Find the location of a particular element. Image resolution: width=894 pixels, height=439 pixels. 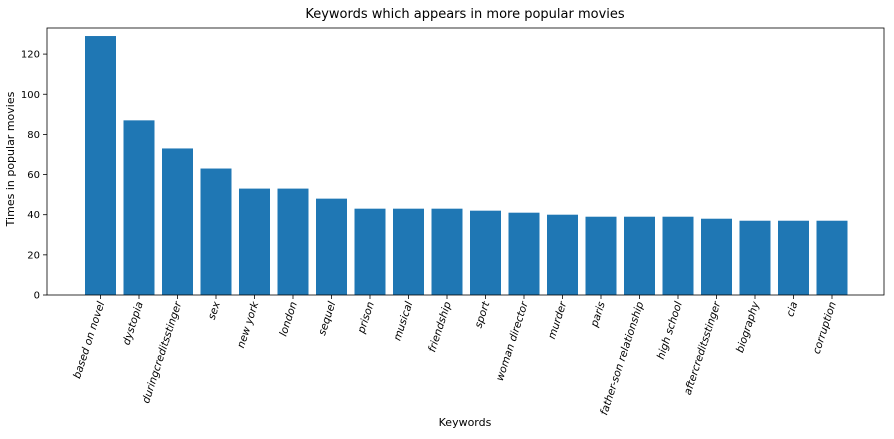

y-axis-label: Times in popular movies is located at coordinates (10, 159).